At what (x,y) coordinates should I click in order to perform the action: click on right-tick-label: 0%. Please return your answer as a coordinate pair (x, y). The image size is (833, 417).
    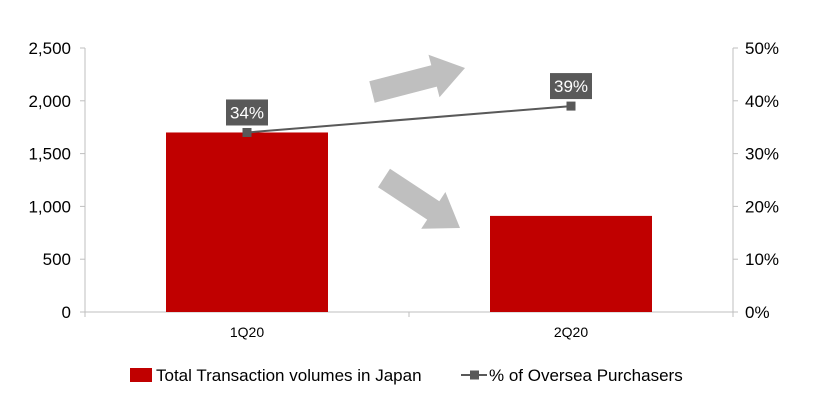
    Looking at the image, I should click on (757, 312).